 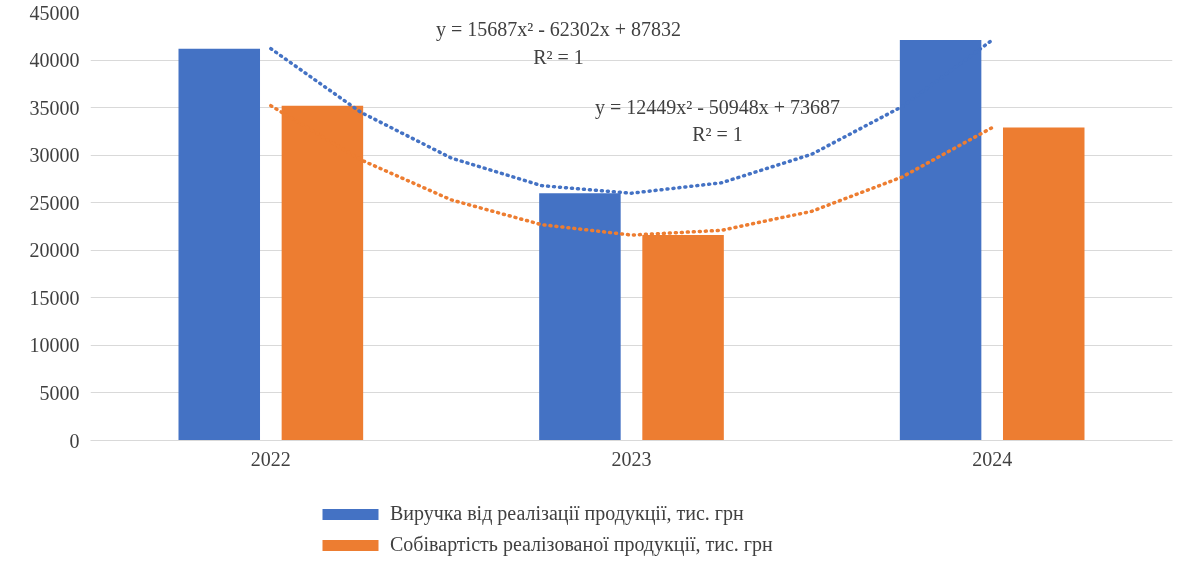 What do you see at coordinates (558, 29) in the screenshot?
I see `annotation: y = 15687x² - 62302x + 87832` at bounding box center [558, 29].